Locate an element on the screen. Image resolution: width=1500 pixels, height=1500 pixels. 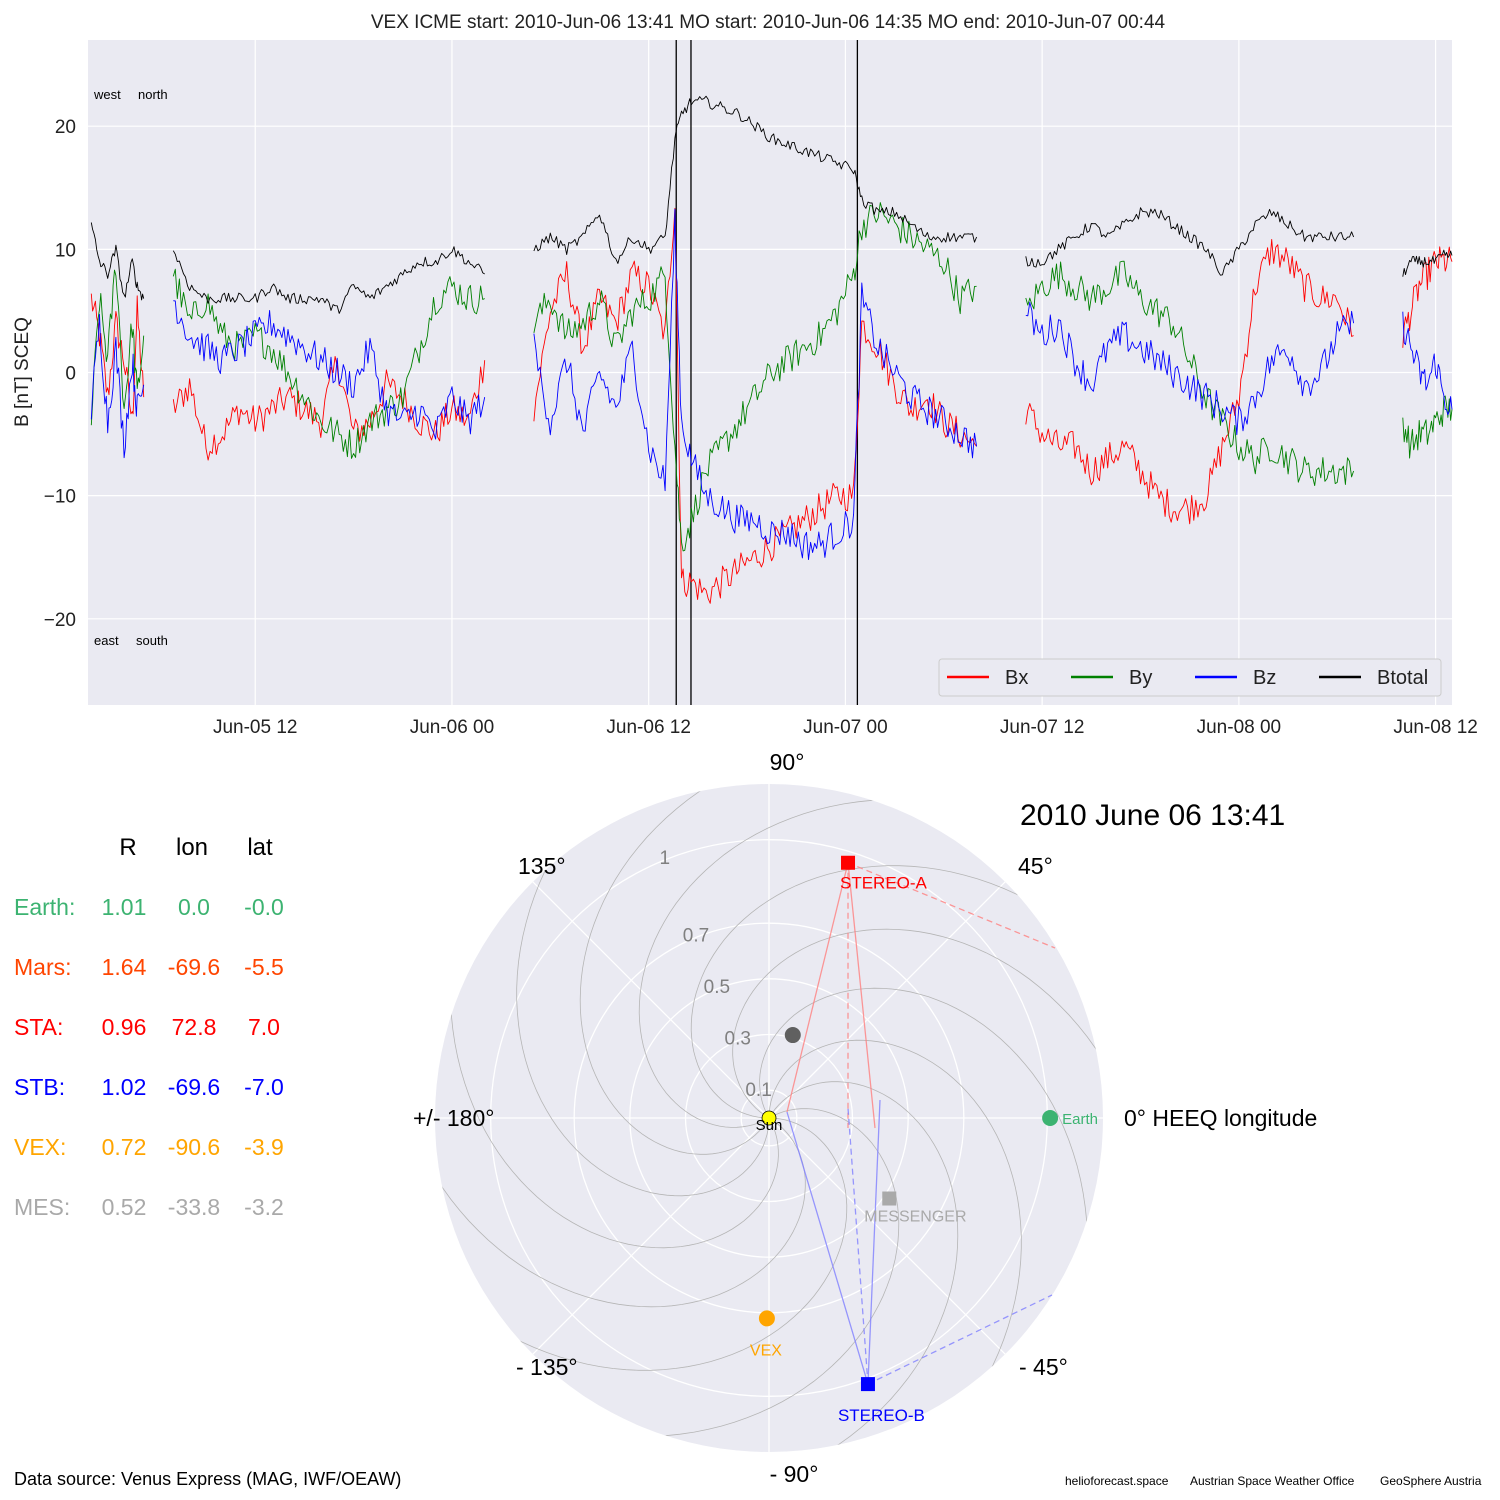
table-cell-lon: -33.8 is located at coordinates (194, 1207).